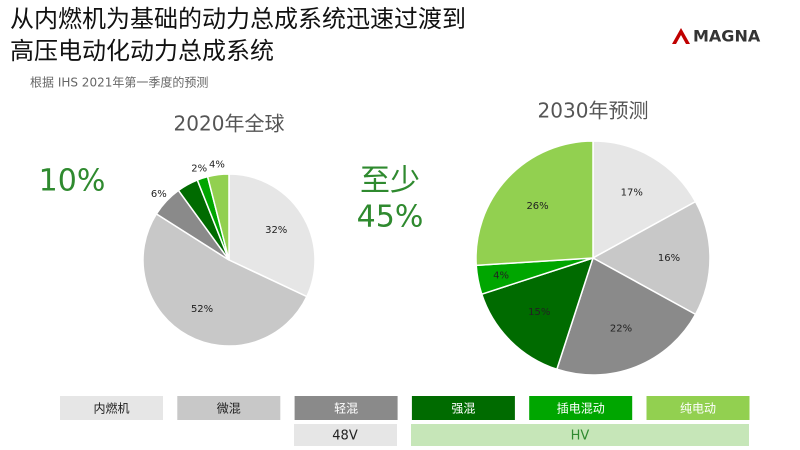  I want to click on title-line: 高压电动化动力总成系统, so click(142, 51).